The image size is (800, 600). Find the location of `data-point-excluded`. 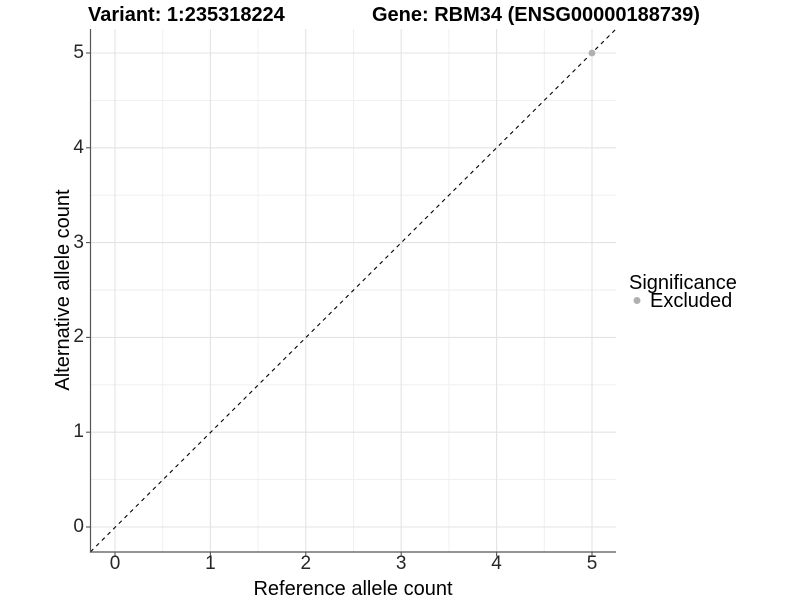

data-point-excluded is located at coordinates (592, 53).